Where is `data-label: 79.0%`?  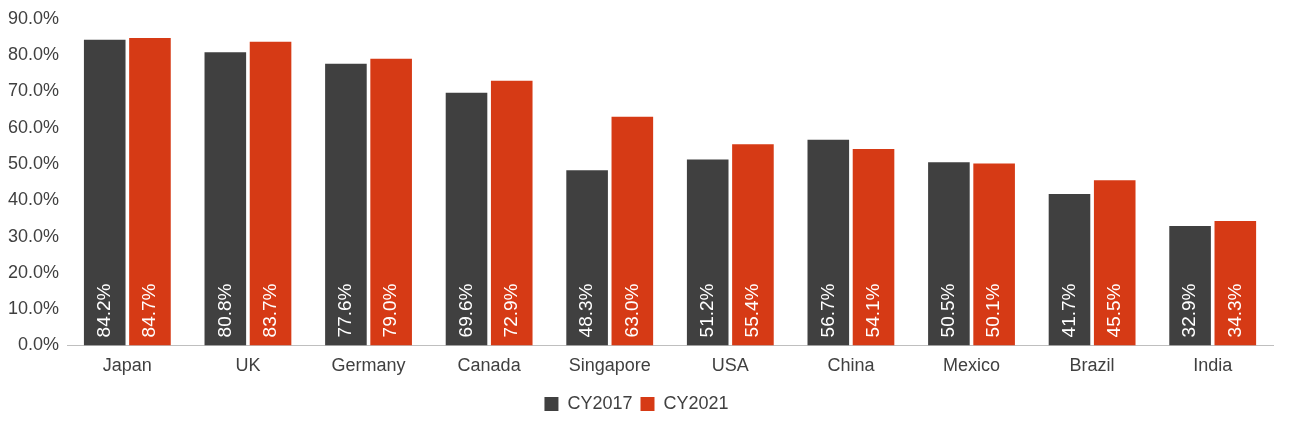 data-label: 79.0% is located at coordinates (390, 310).